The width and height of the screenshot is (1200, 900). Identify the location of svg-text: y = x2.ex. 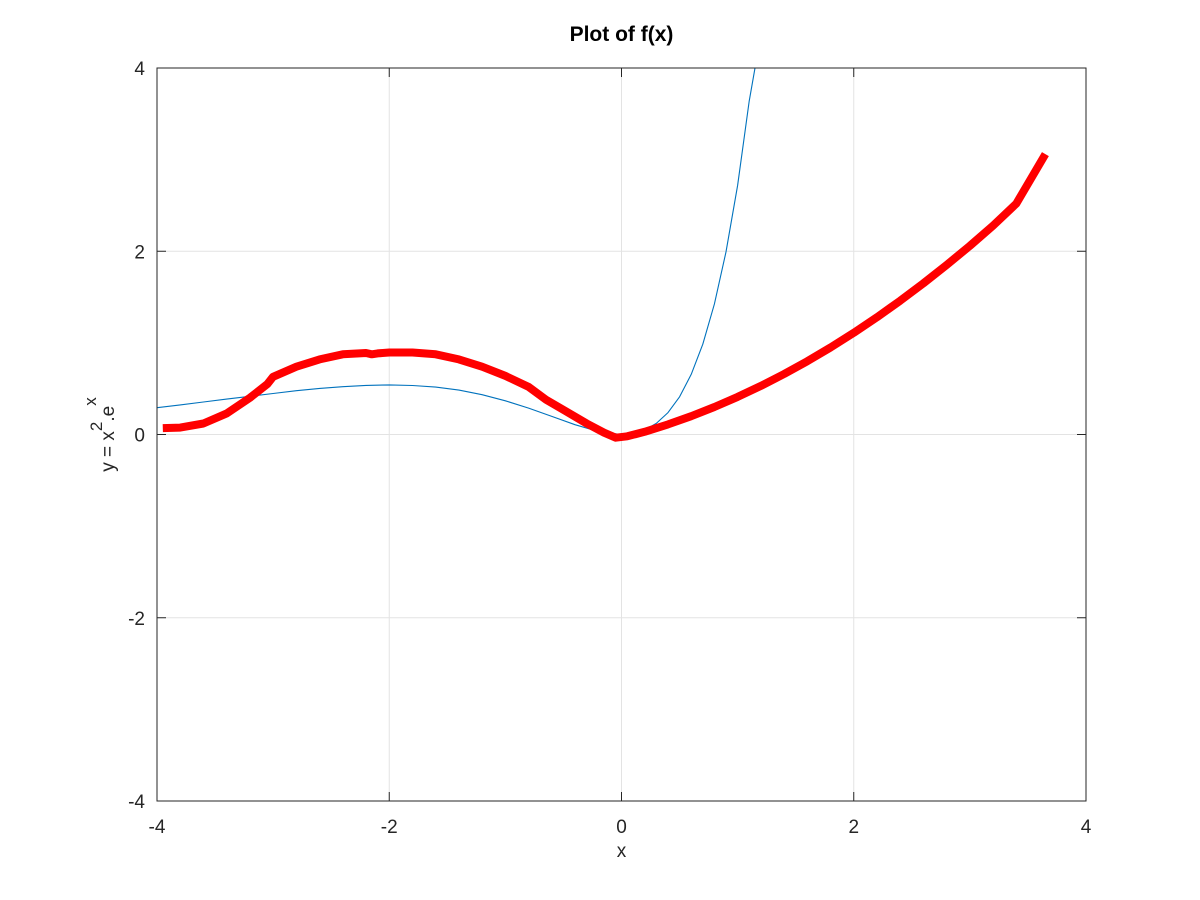
(100, 434).